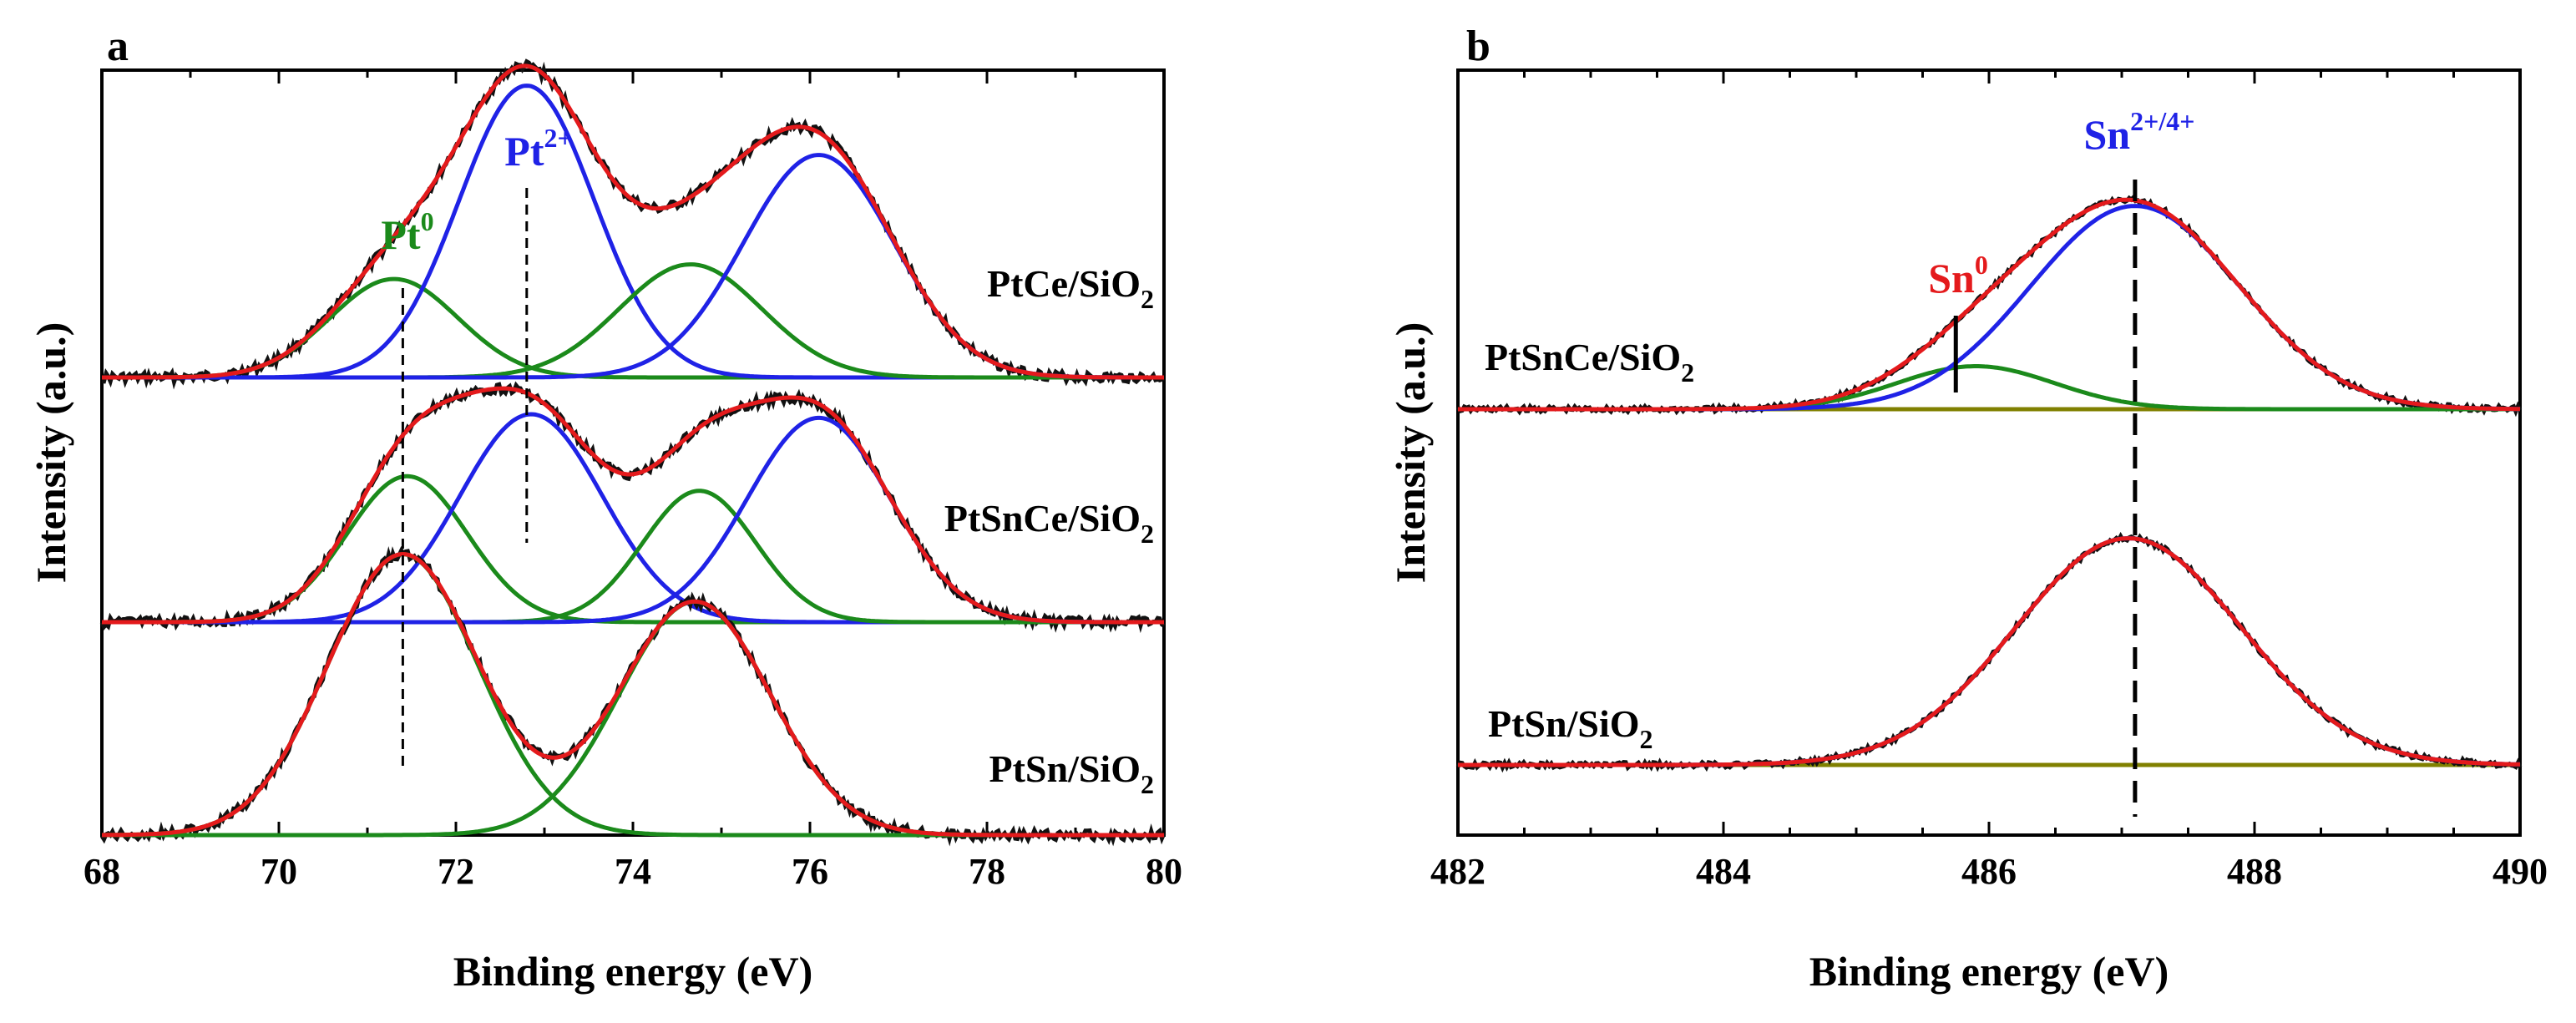 Image resolution: width=2576 pixels, height=1023 pixels. What do you see at coordinates (1723, 872) in the screenshot?
I see `x-tick-label: 484` at bounding box center [1723, 872].